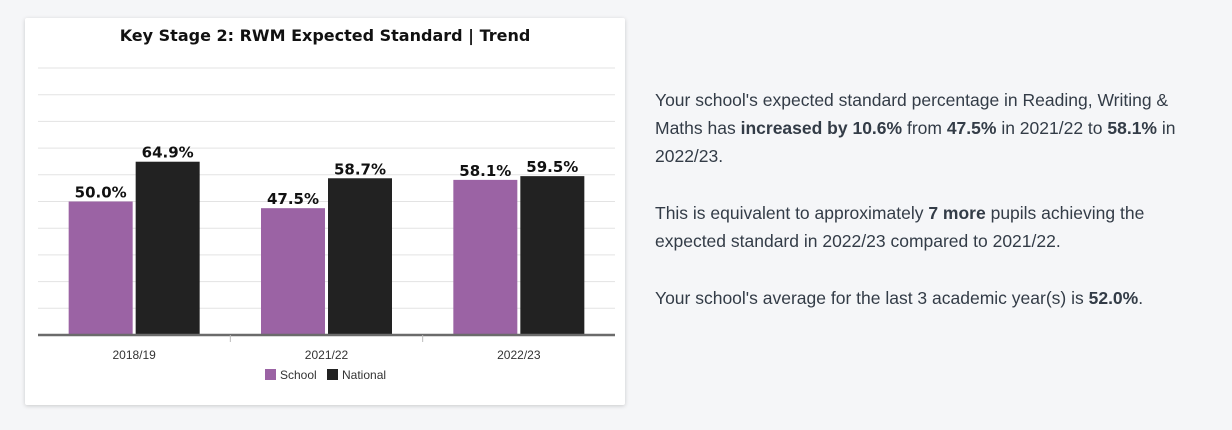  What do you see at coordinates (168, 153) in the screenshot?
I see `data-label-national-1: 64.9%` at bounding box center [168, 153].